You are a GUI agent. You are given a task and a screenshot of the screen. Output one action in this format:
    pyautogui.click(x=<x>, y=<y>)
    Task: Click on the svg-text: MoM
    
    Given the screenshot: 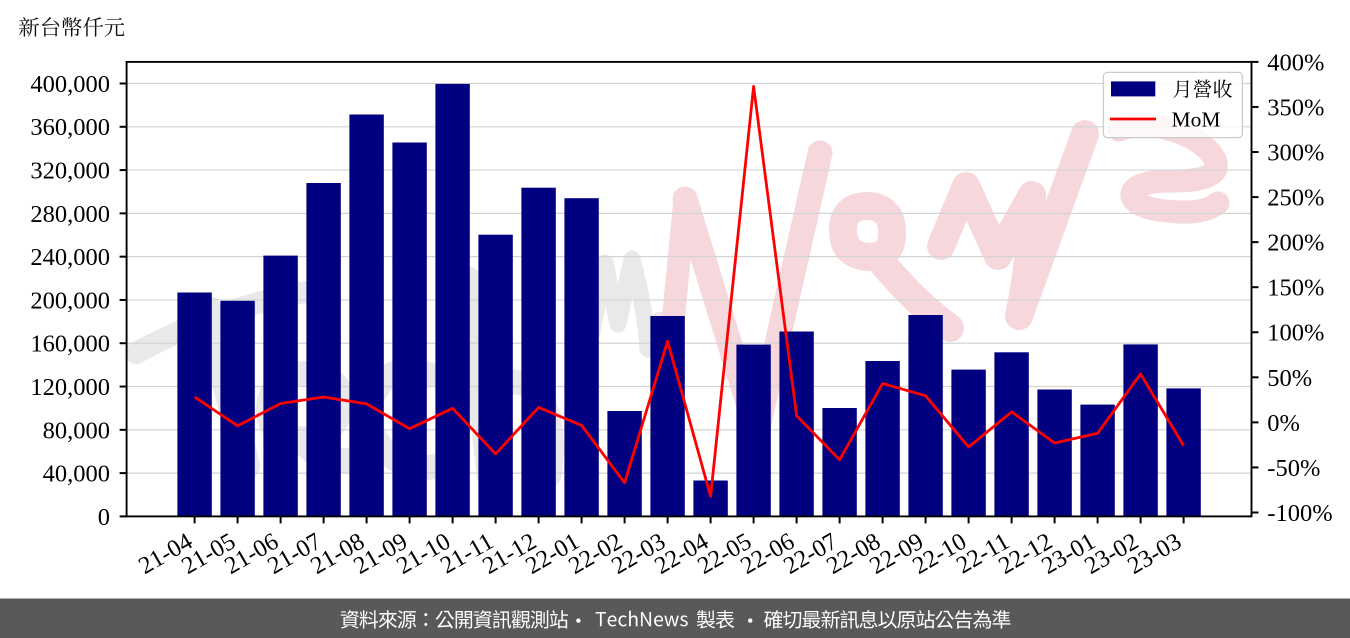 What is the action you would take?
    pyautogui.click(x=1196, y=120)
    